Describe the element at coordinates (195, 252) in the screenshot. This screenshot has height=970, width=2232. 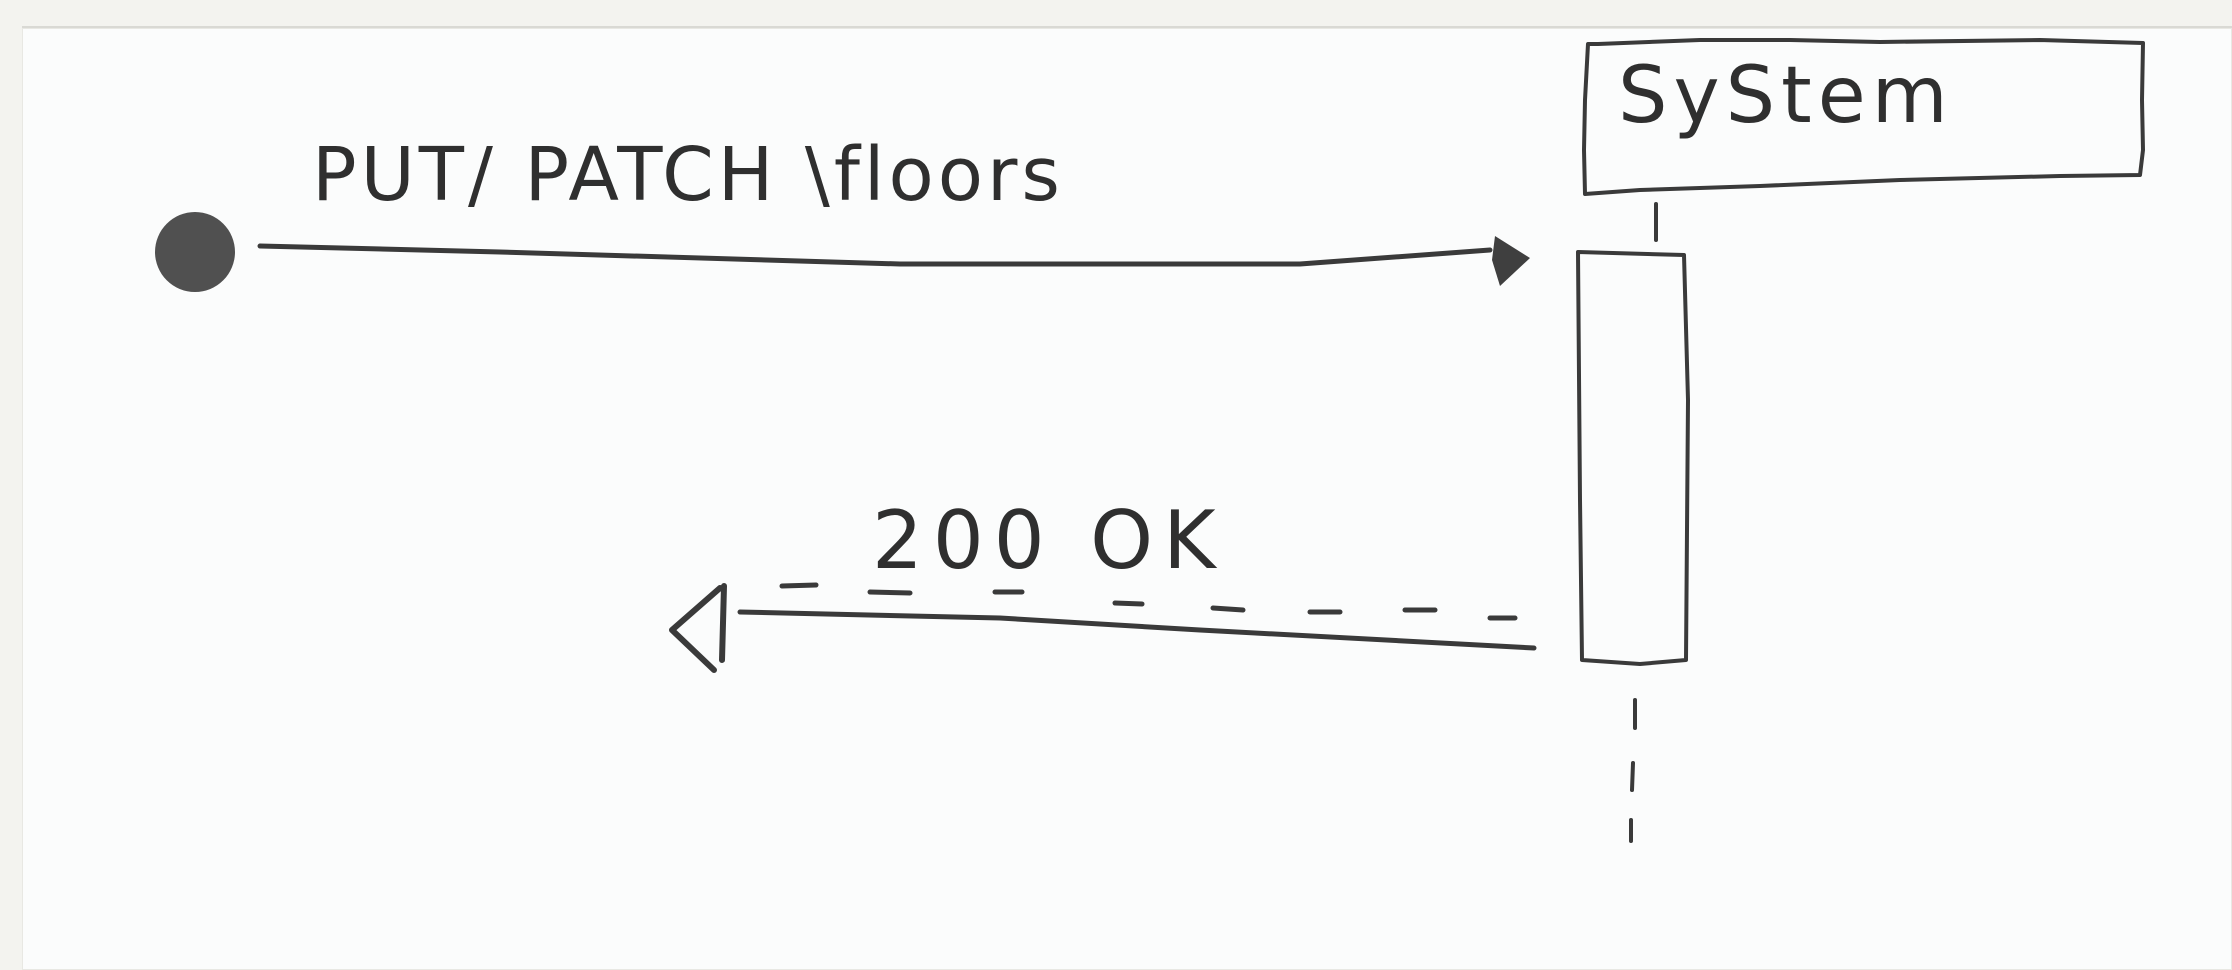
I see `found-message-start-dot` at that location.